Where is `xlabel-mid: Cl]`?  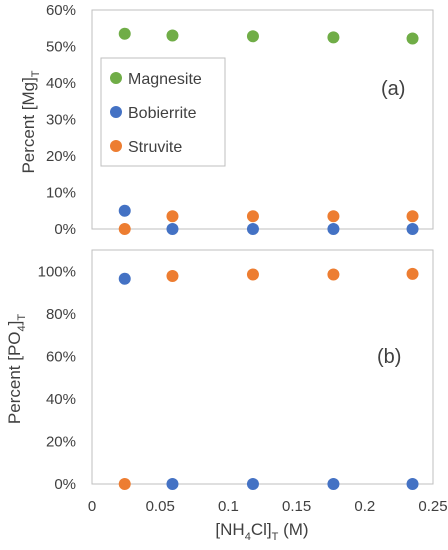 xlabel-mid: Cl] is located at coordinates (261, 529).